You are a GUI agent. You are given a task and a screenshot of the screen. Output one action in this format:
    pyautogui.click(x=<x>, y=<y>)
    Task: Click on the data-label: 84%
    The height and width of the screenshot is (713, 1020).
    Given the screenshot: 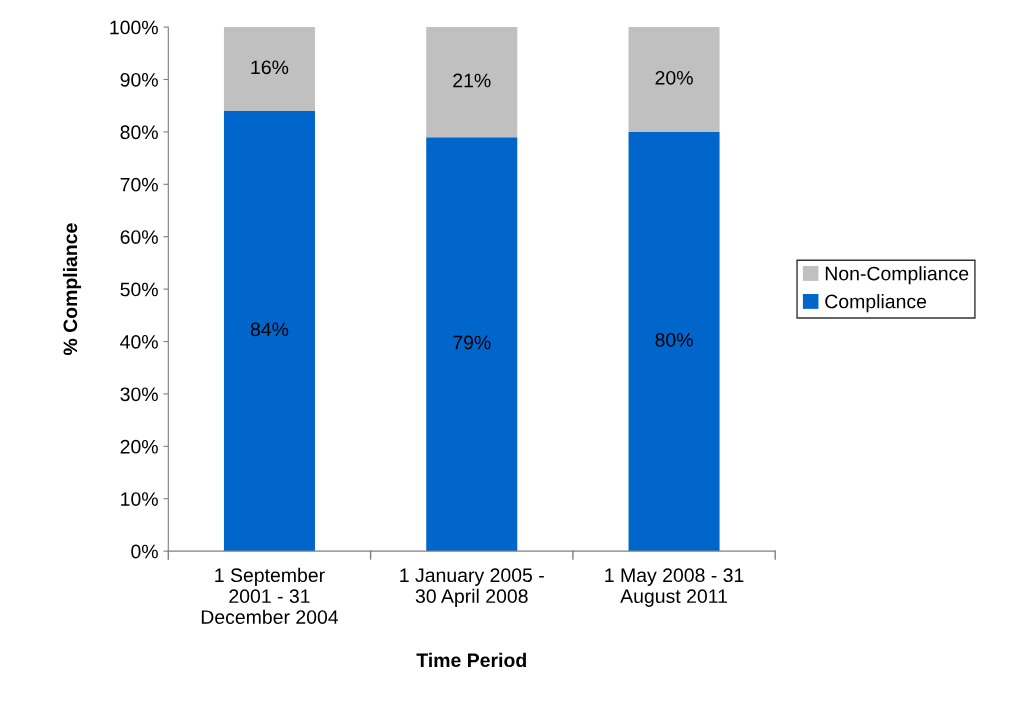 What is the action you would take?
    pyautogui.click(x=269, y=329)
    